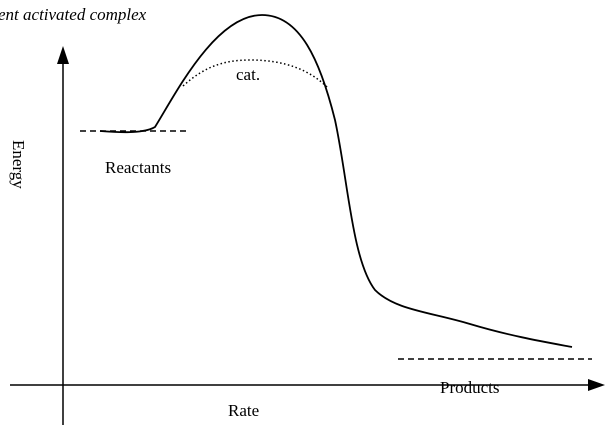 The width and height of the screenshot is (605, 425). I want to click on catalyst-curve, so click(255, 74).